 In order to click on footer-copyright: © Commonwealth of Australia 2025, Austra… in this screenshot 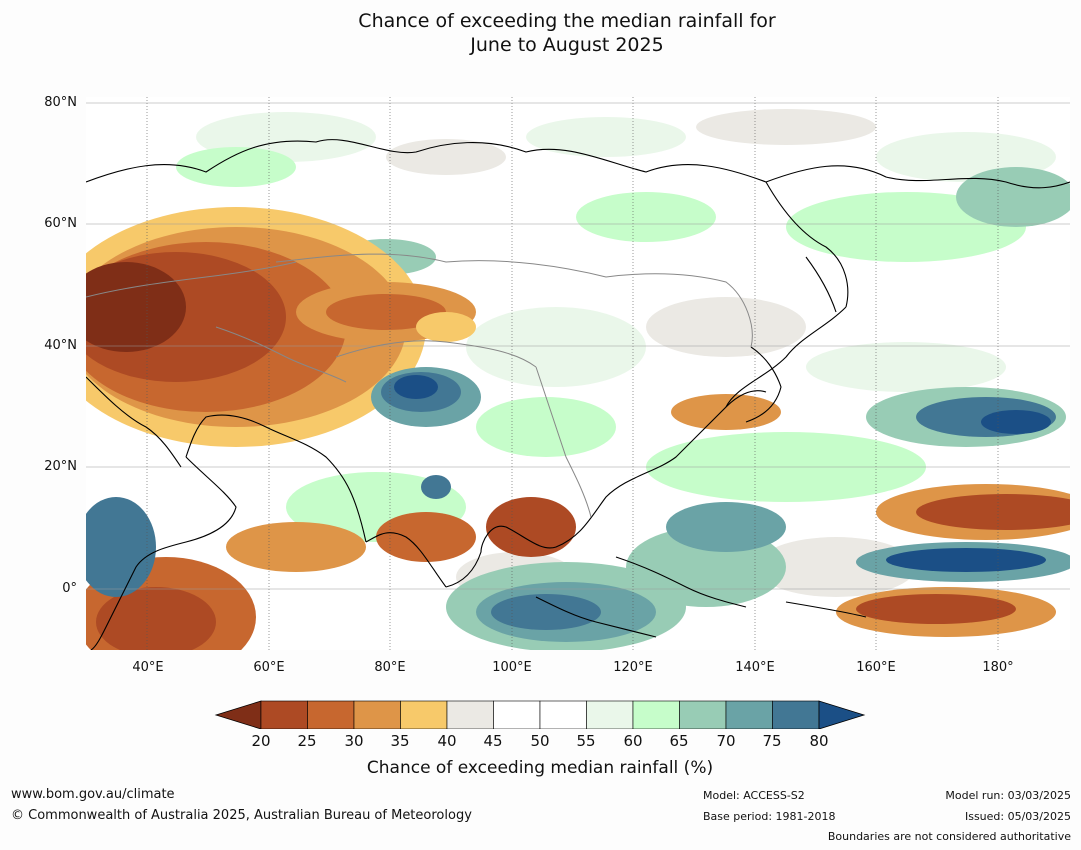, I will do `click(241, 815)`.